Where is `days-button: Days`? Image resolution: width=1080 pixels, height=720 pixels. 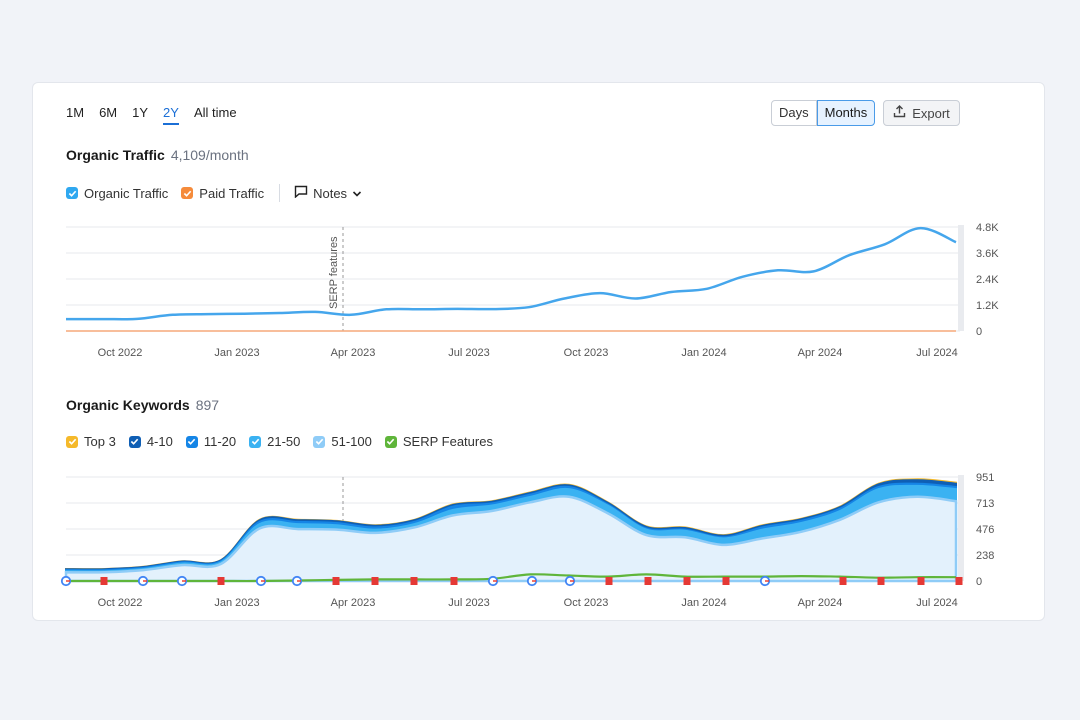
days-button: Days is located at coordinates (794, 113).